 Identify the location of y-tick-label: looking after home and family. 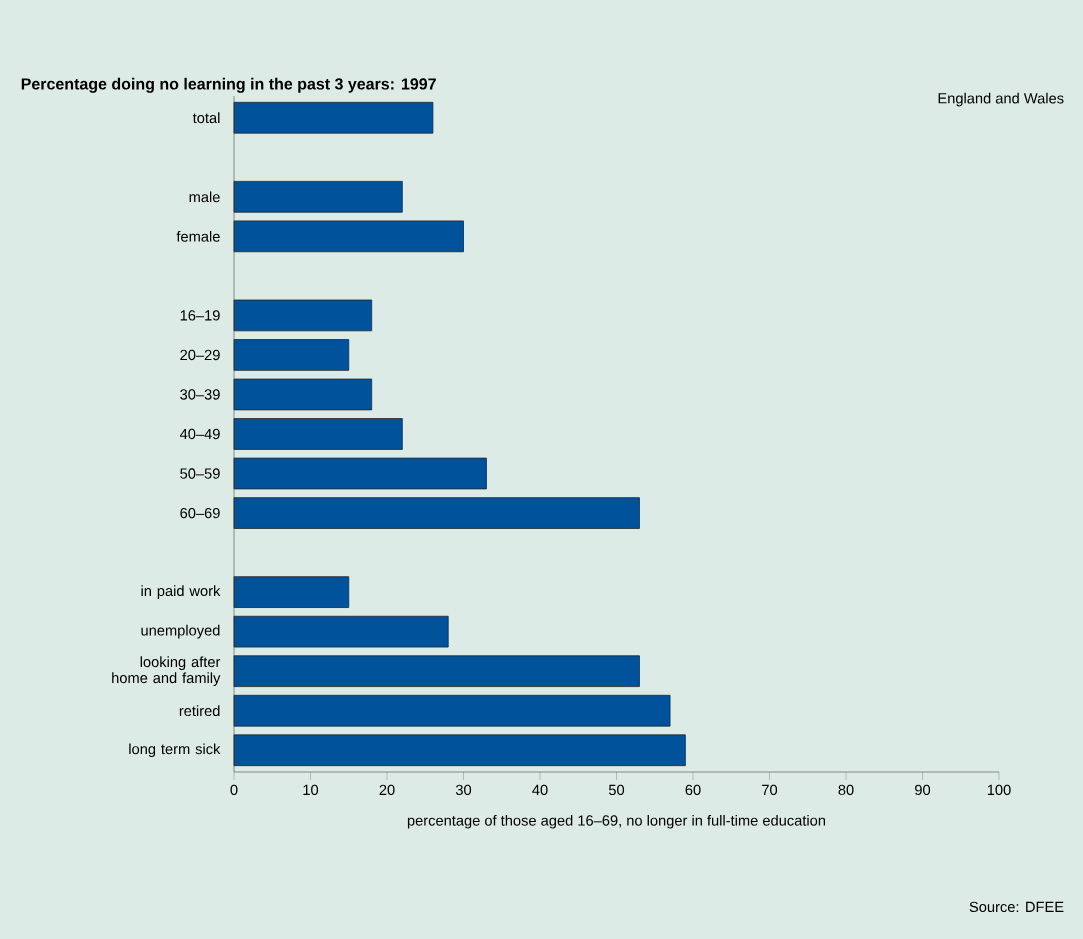
(166, 671).